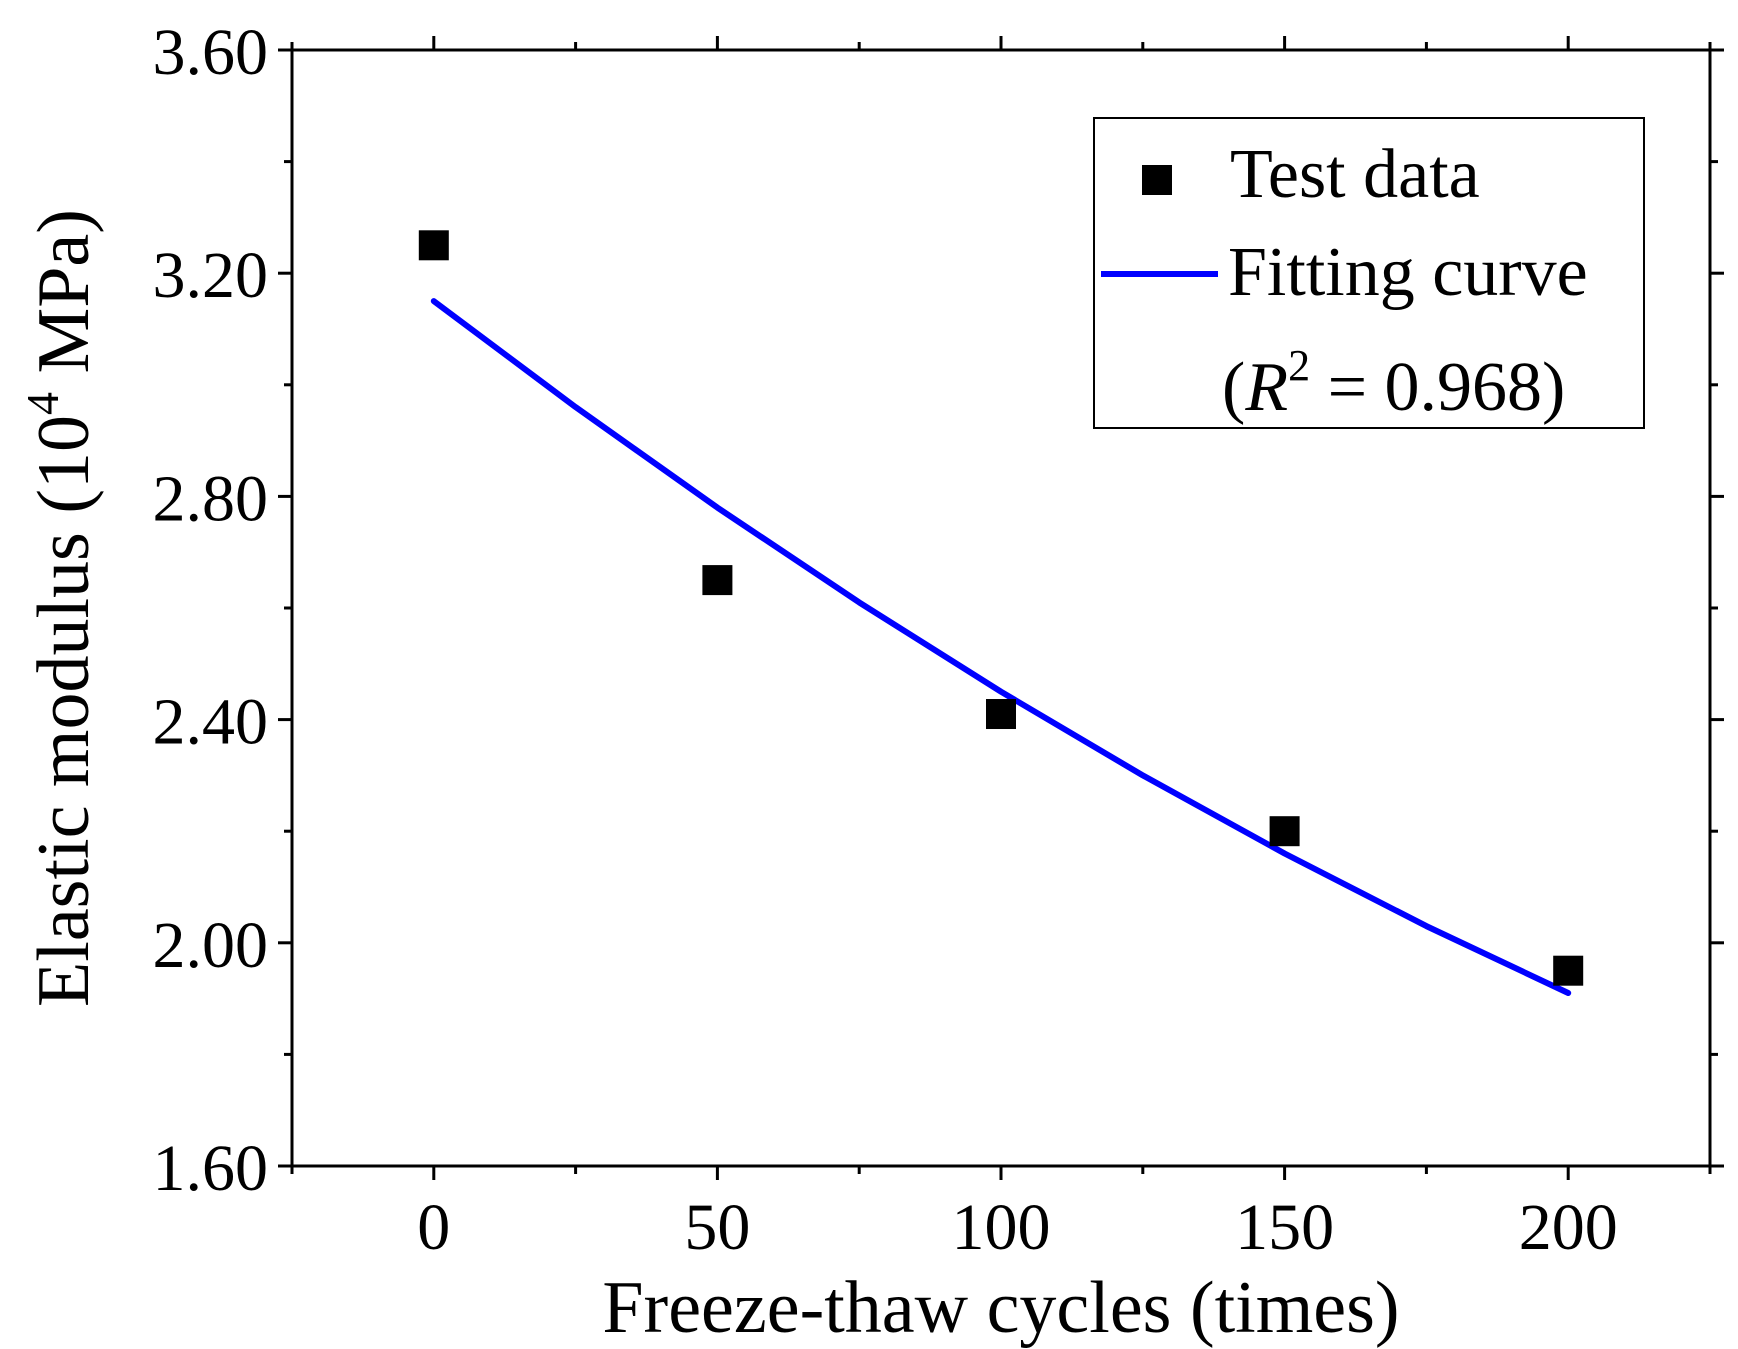  I want to click on legend-r-squared-exponent: 2, so click(1299, 365).